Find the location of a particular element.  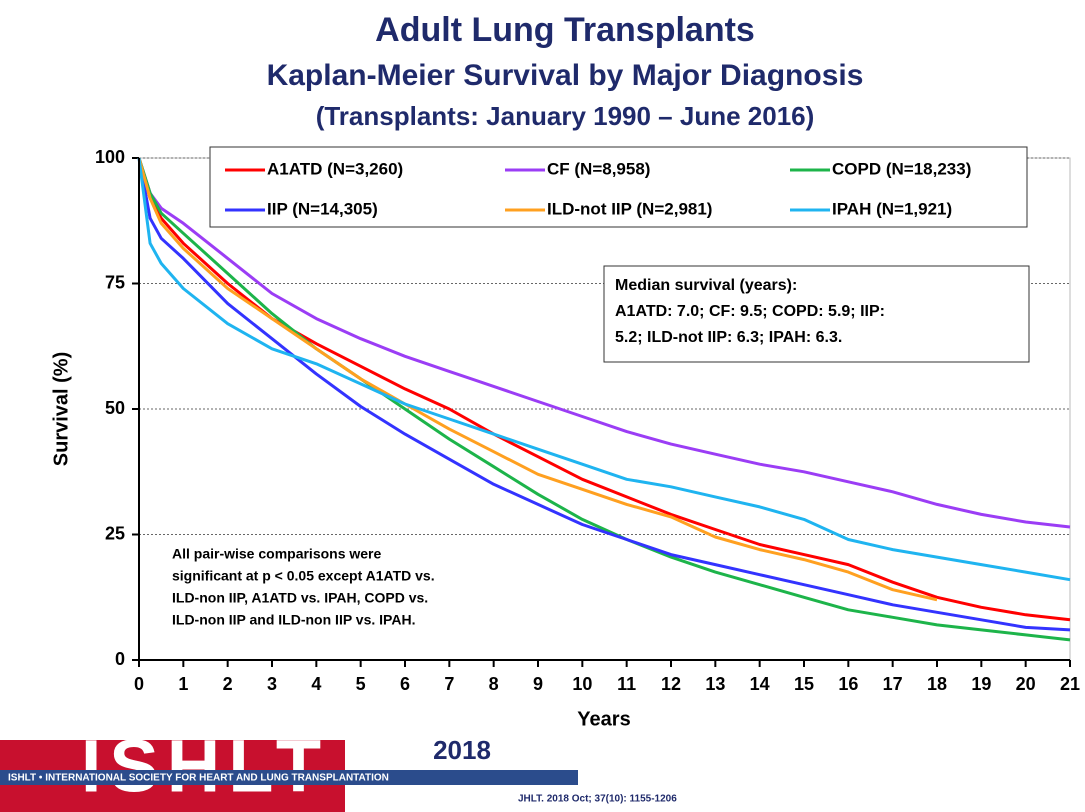

chart-subtitle: (Transplants: January 1990 – June 2016) is located at coordinates (565, 116).